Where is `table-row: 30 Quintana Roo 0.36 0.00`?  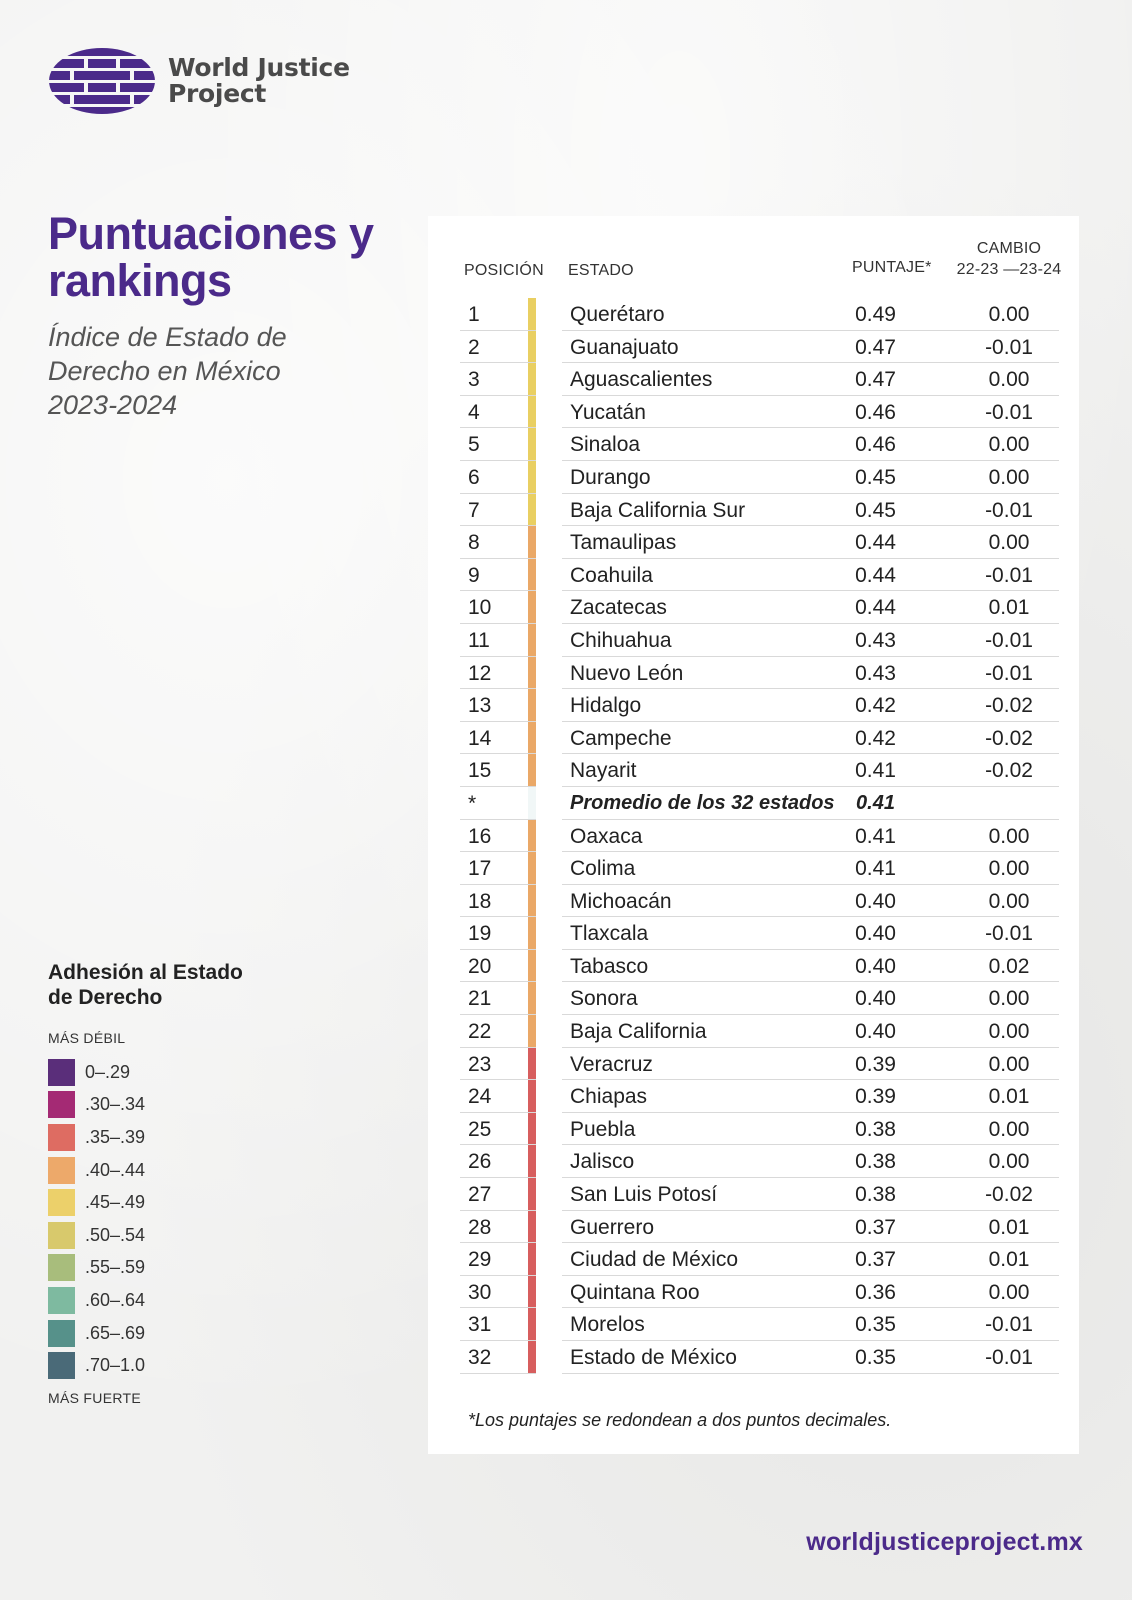 table-row: 30 Quintana Roo 0.36 0.00 is located at coordinates (753, 1292).